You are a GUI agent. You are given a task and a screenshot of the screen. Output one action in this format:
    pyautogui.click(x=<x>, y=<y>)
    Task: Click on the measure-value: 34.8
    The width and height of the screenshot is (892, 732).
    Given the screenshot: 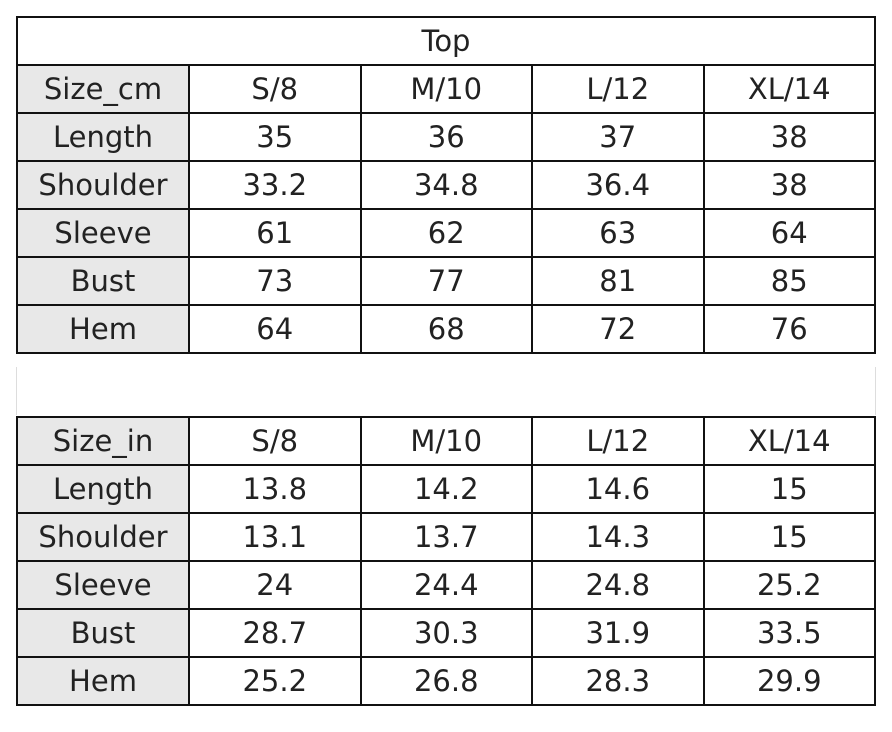 What is the action you would take?
    pyautogui.click(x=446, y=185)
    